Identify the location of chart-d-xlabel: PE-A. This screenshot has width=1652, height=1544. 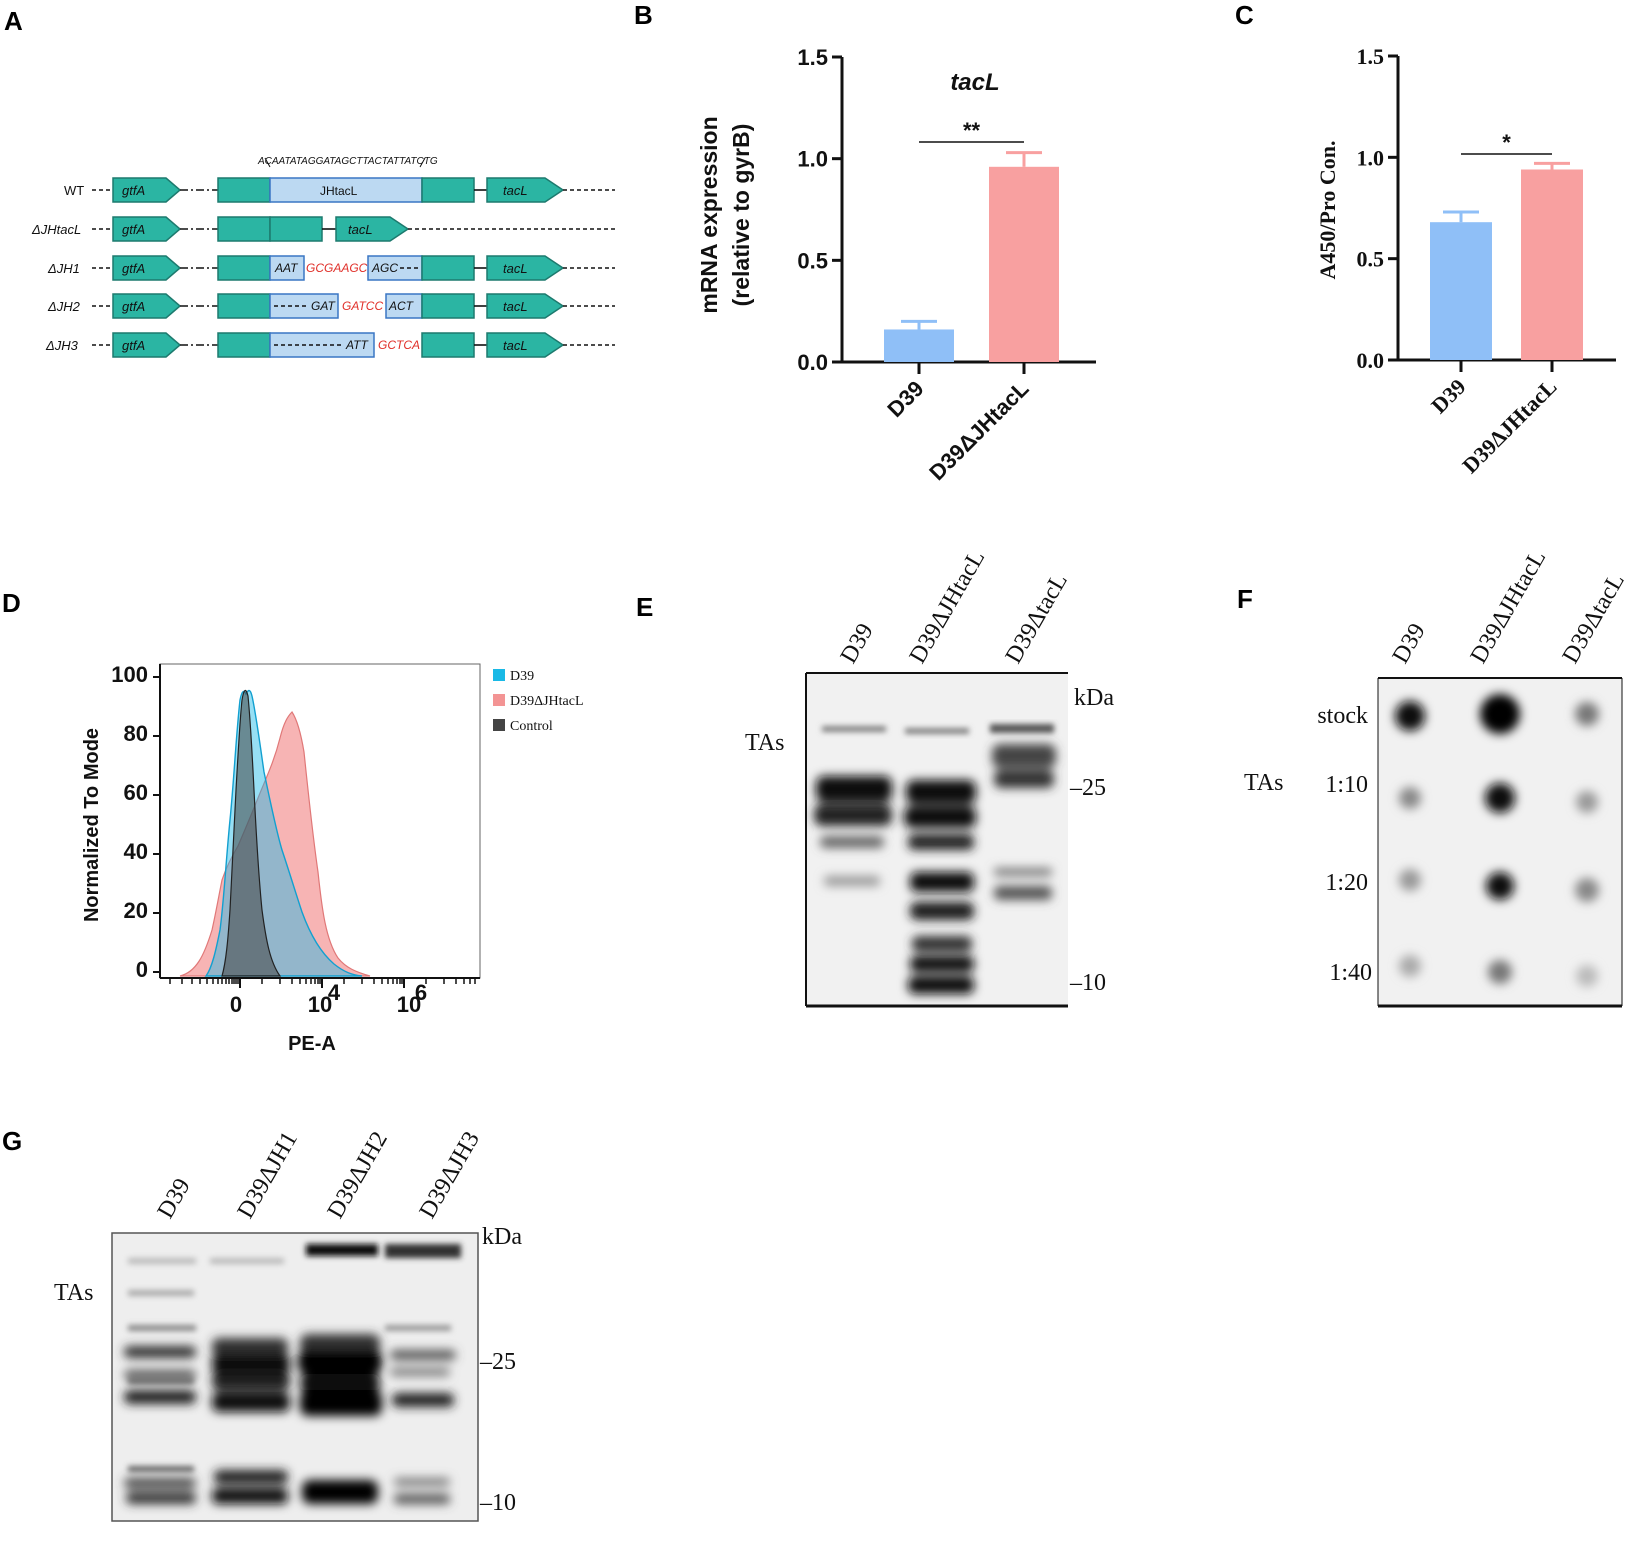
(312, 1044).